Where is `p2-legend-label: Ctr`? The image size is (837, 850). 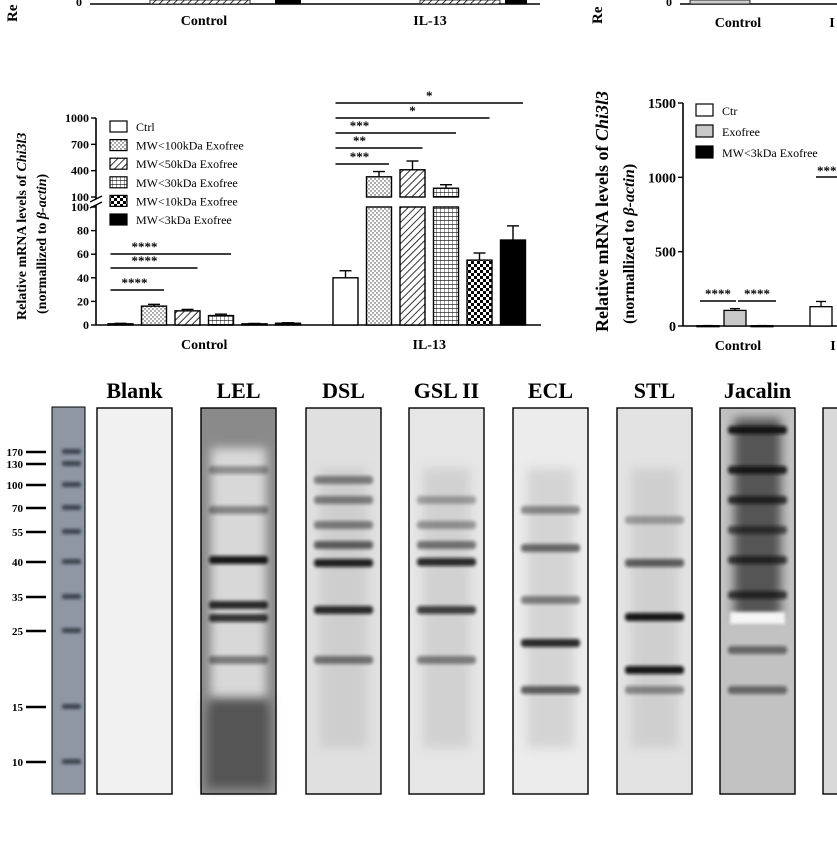 p2-legend-label: Ctr is located at coordinates (729, 111).